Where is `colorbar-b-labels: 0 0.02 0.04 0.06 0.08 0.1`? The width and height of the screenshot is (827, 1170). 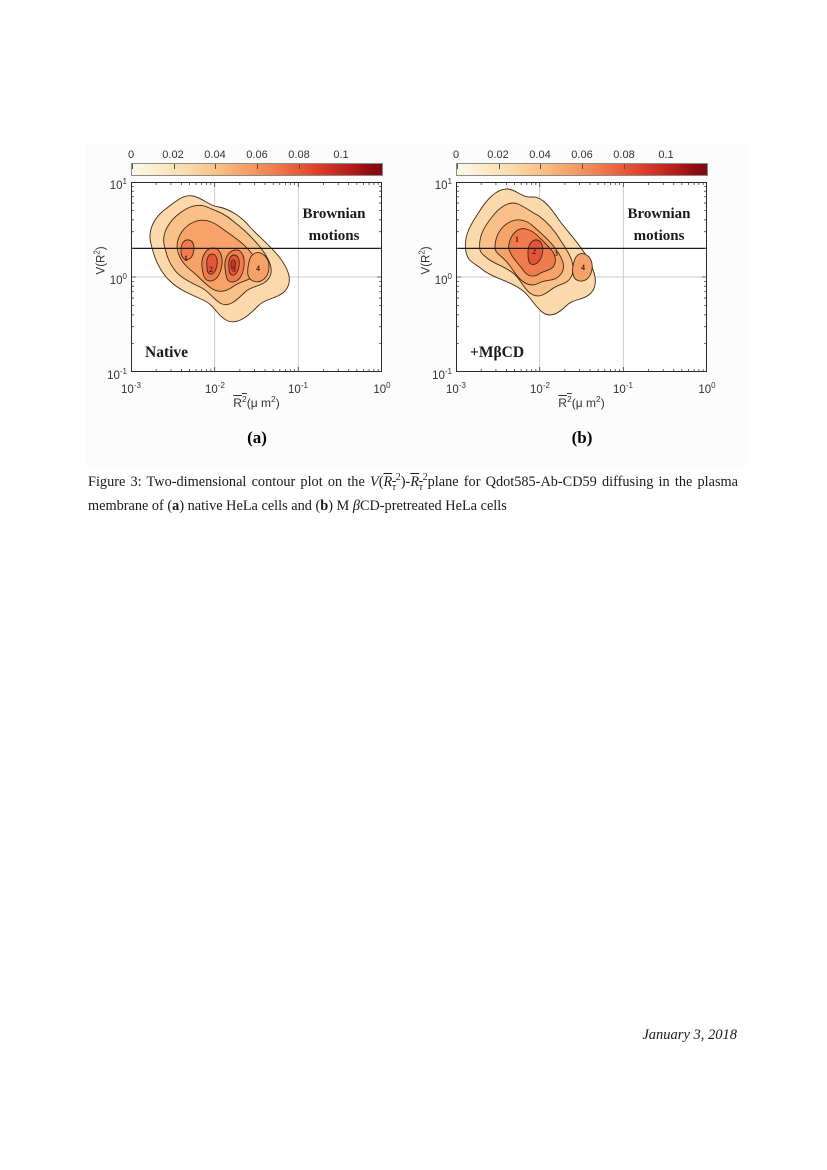 colorbar-b-labels: 0 0.02 0.04 0.06 0.08 0.1 is located at coordinates (580, 155).